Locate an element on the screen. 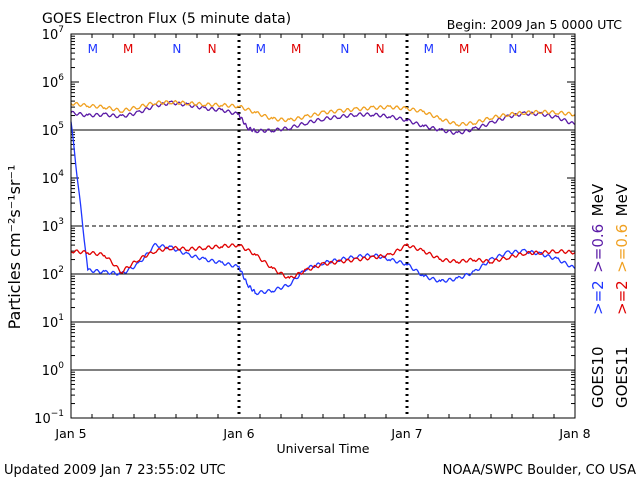 The image size is (640, 480). y-tick-label: 10⁻¹ is located at coordinates (49, 418).